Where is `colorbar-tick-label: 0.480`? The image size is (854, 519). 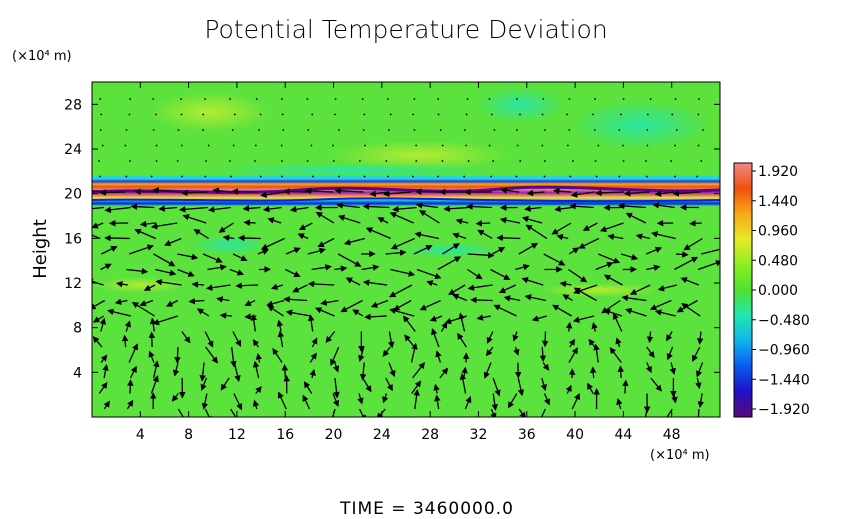 colorbar-tick-label: 0.480 is located at coordinates (778, 261).